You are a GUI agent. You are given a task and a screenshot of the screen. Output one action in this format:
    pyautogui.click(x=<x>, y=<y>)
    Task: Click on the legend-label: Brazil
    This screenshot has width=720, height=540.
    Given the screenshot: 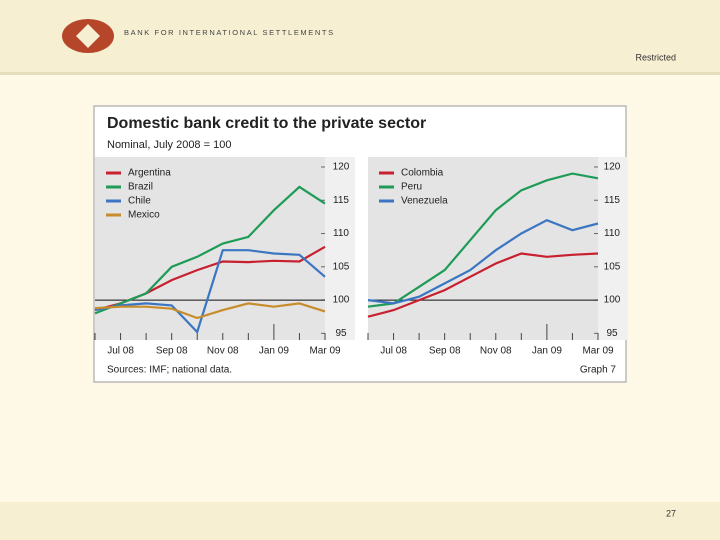 What is the action you would take?
    pyautogui.click(x=140, y=187)
    